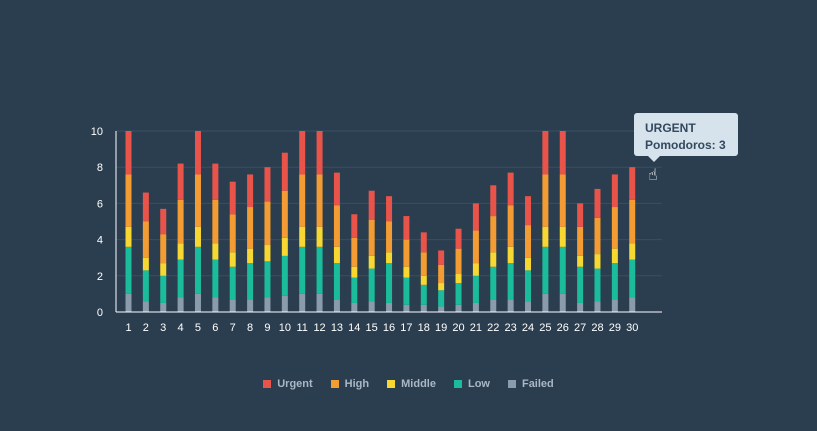 This screenshot has height=431, width=817. I want to click on legend-item-failed: Failed, so click(530, 384).